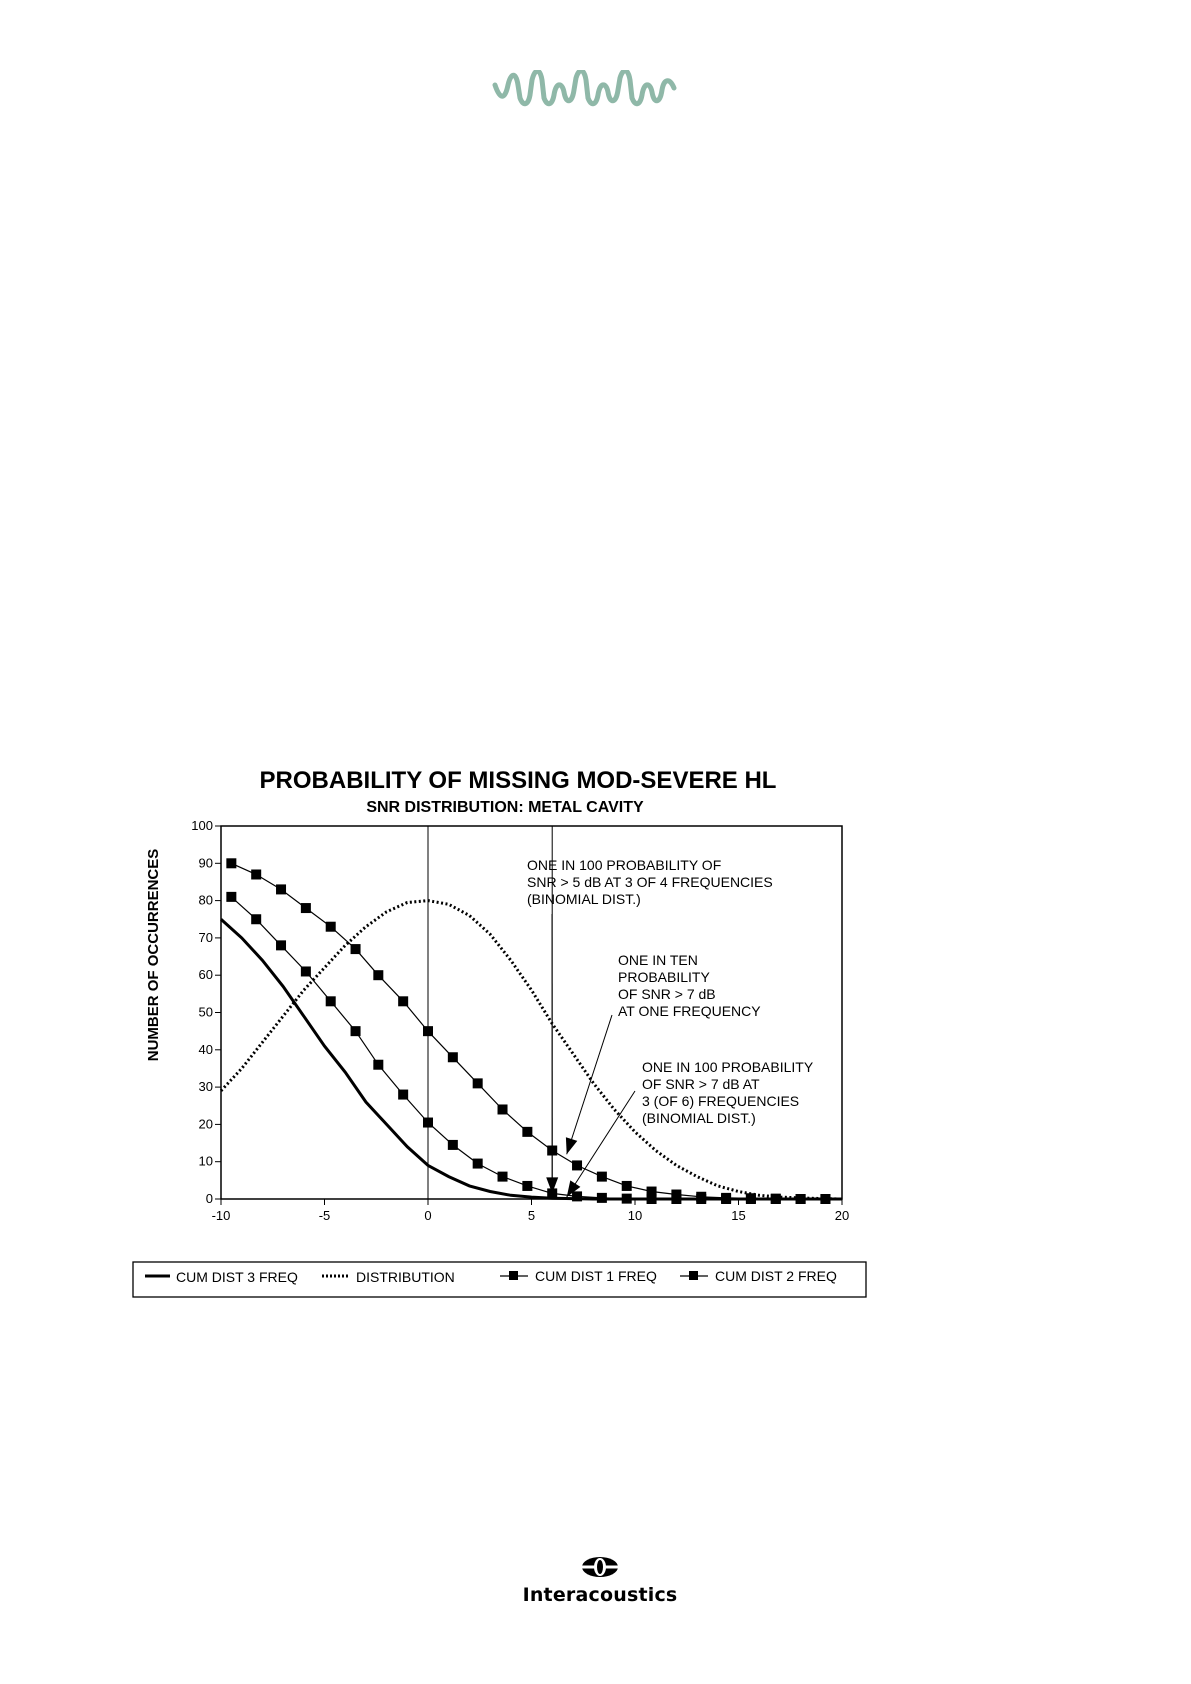  I want to click on series-line-cum-dist-2-freq, so click(528, 1048).